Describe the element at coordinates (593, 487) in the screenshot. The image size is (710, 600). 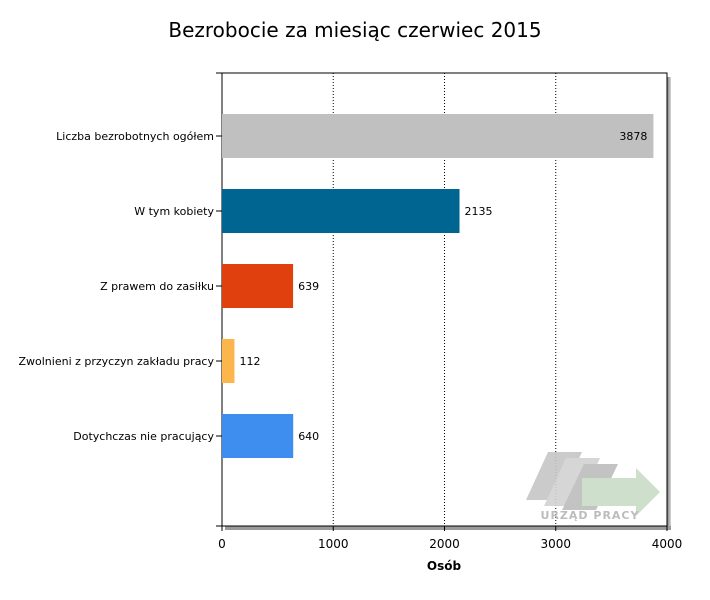
I see `urzad-pracy-logo: URZĄD PRACY` at that location.